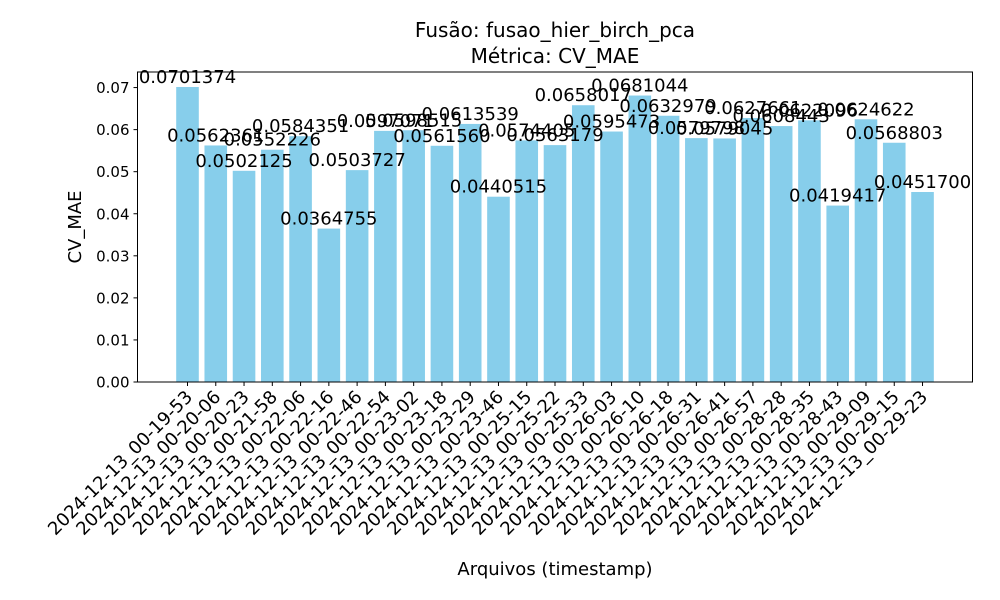 This screenshot has width=1000, height=600. Describe the element at coordinates (837, 196) in the screenshot. I see `bar-value-label: 0.0419417` at that location.